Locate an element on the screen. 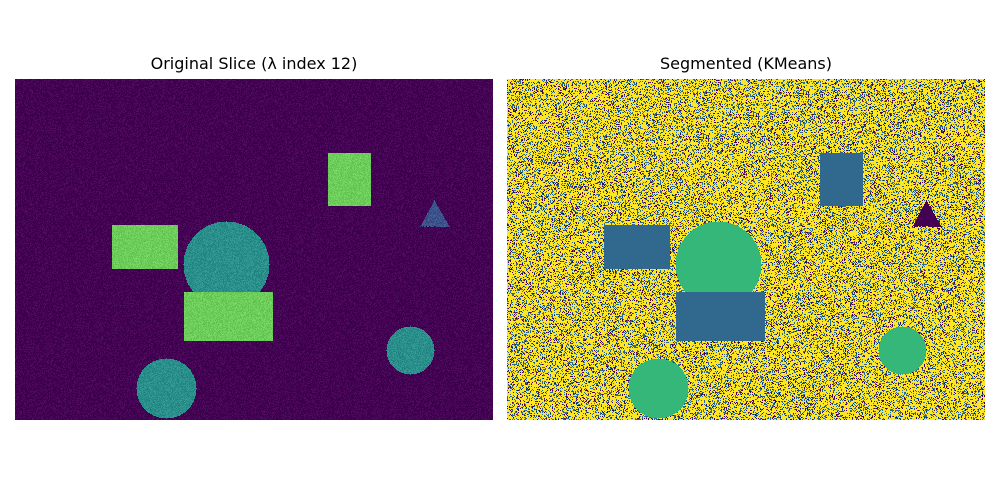 This screenshot has height=500, width=1000. segmented-title: Segmented (KMeans) is located at coordinates (746, 63).